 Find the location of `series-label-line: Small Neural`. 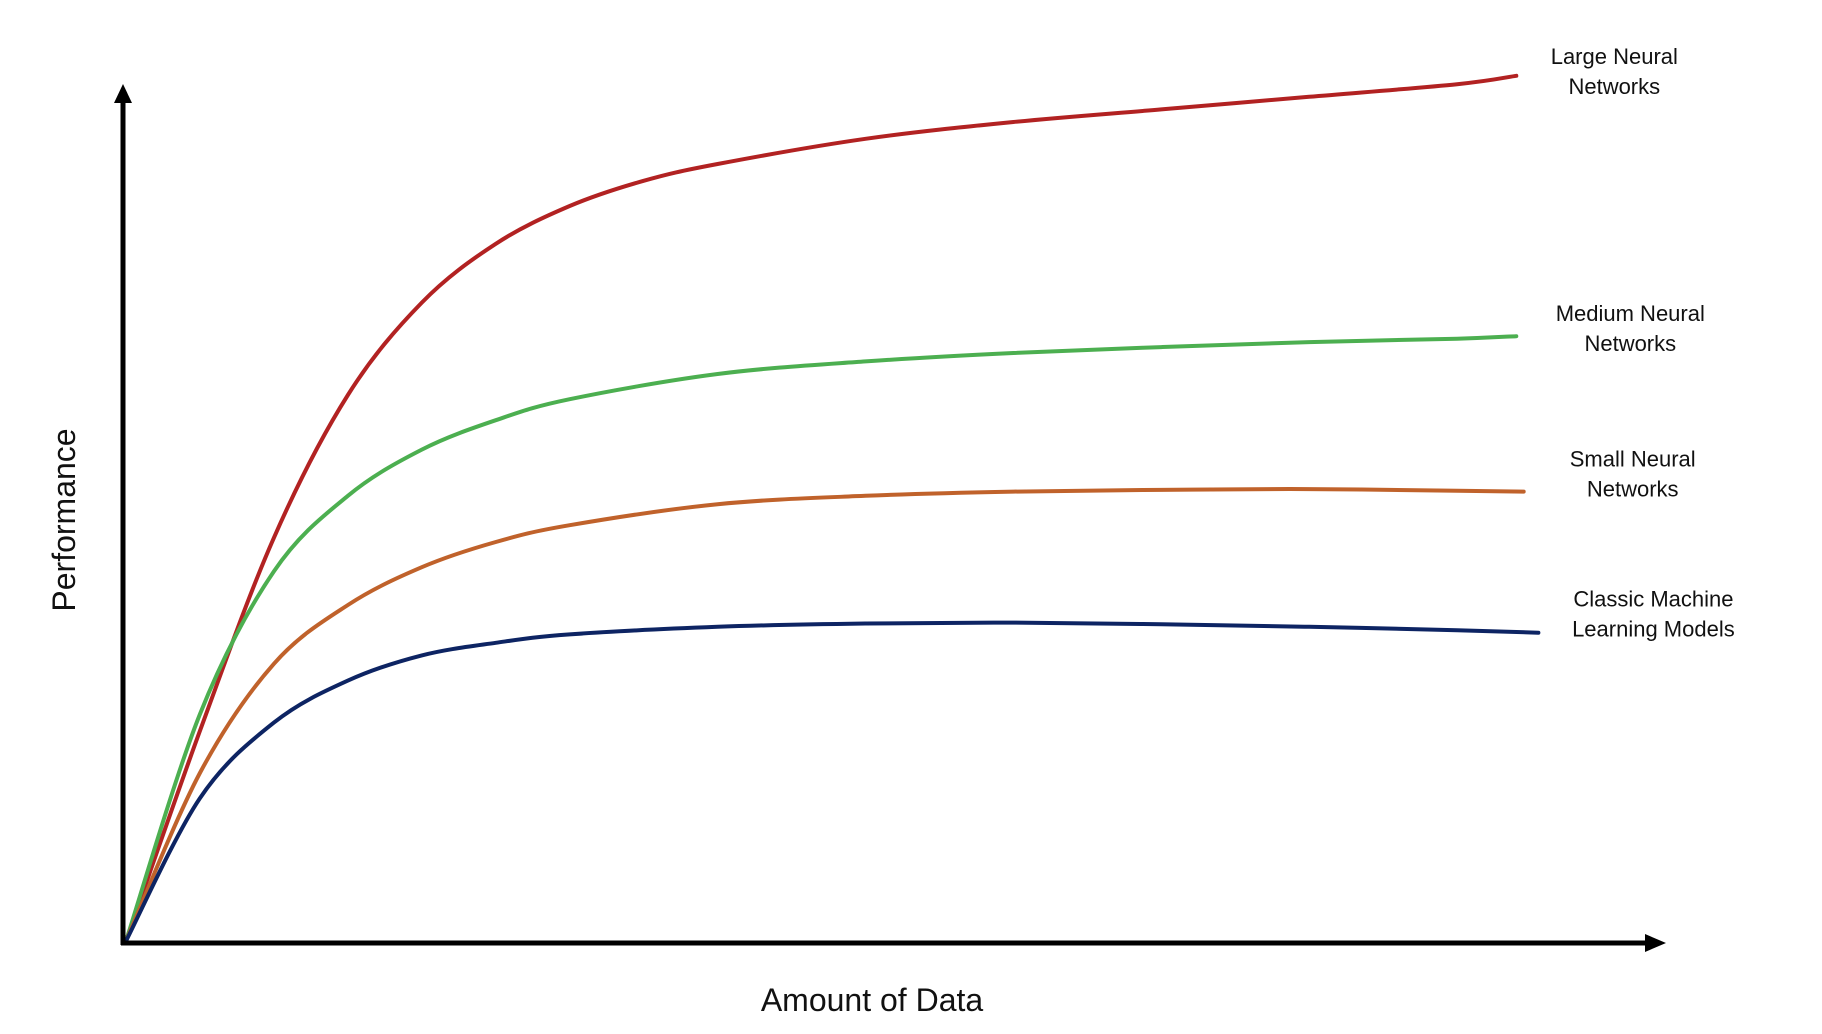

series-label-line: Small Neural is located at coordinates (1633, 459).